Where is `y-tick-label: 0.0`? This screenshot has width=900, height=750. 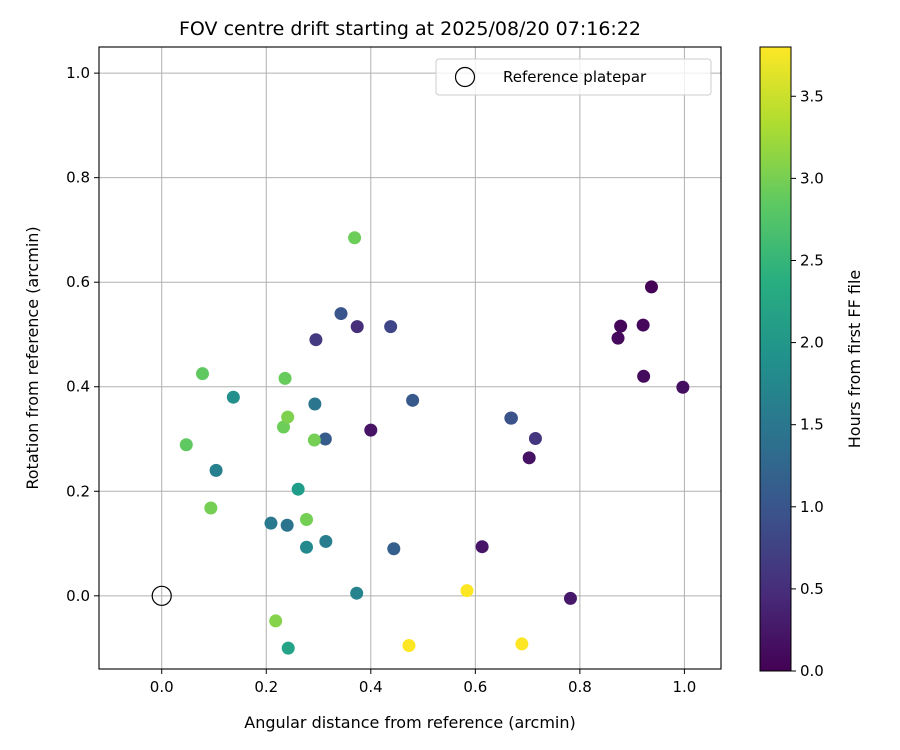
y-tick-label: 0.0 is located at coordinates (78, 596).